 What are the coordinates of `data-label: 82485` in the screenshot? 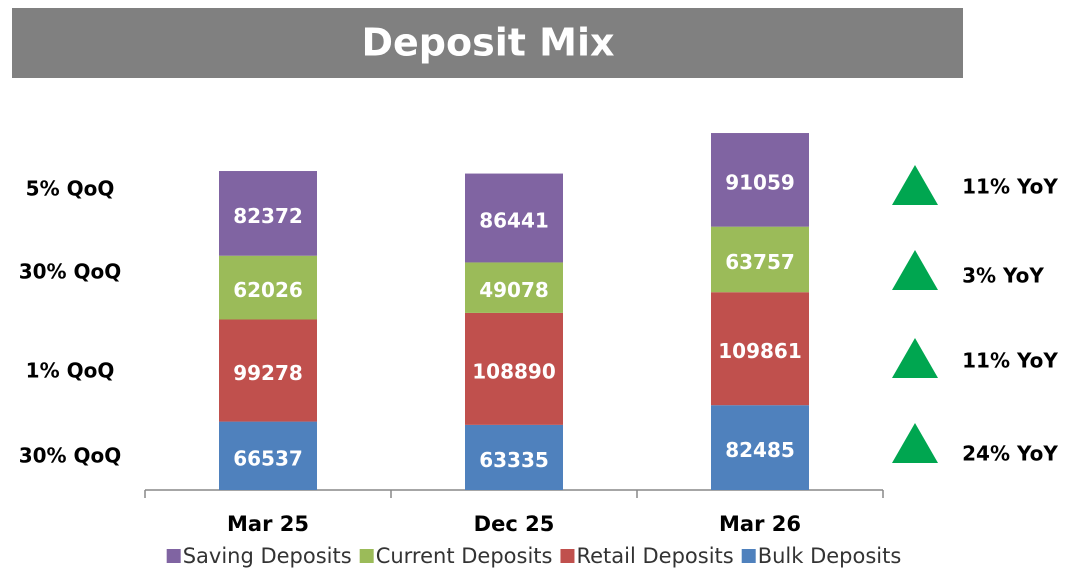 It's located at (760, 450).